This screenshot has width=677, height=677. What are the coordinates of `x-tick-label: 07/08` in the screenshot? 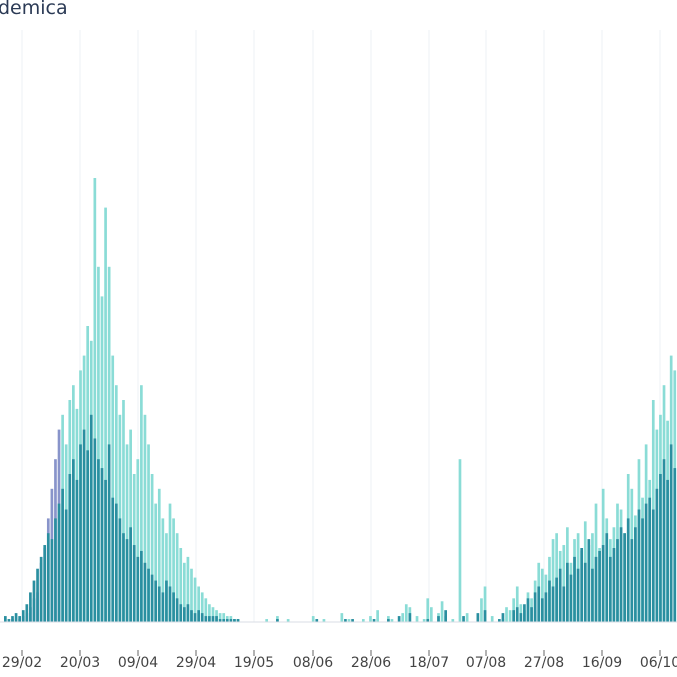 It's located at (486, 663).